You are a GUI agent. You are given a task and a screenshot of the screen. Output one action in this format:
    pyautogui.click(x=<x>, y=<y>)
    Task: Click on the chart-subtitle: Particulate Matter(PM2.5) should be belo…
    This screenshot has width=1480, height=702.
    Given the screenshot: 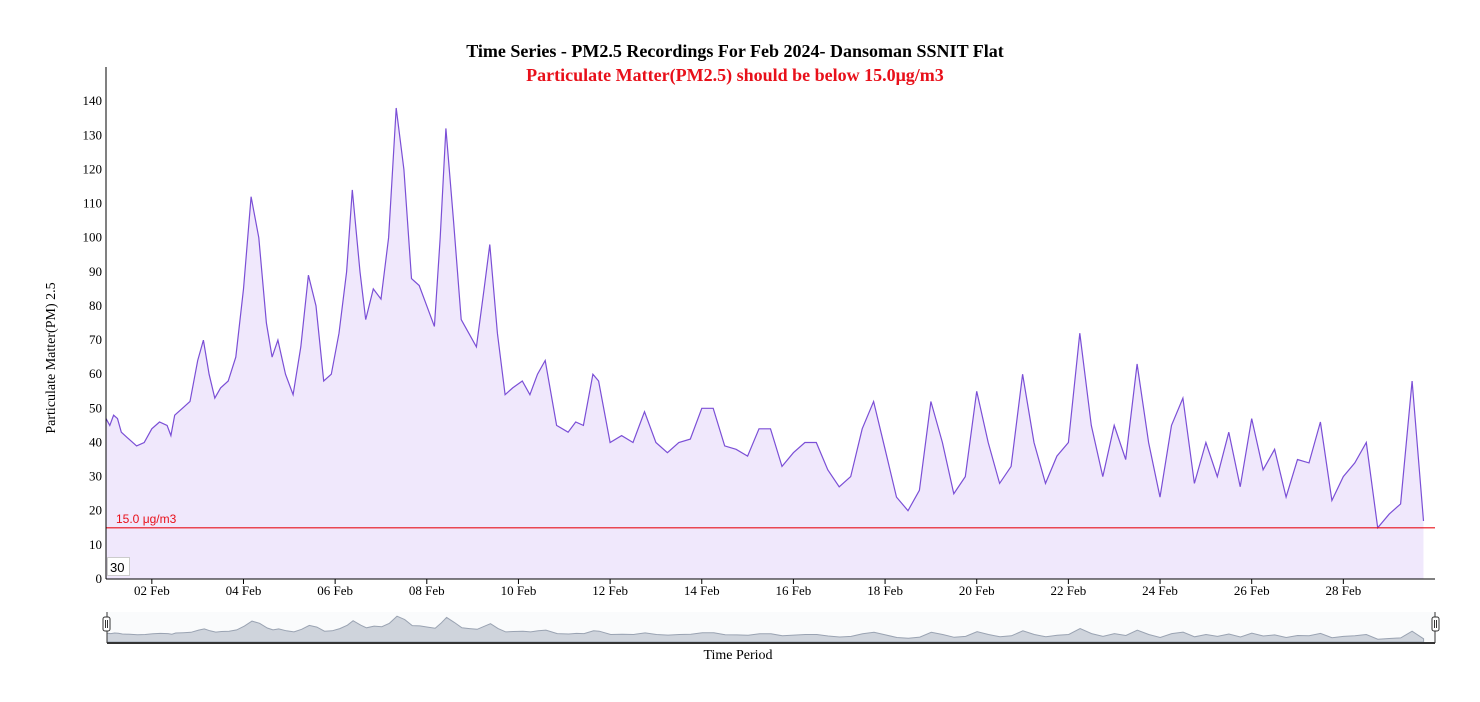 What is the action you would take?
    pyautogui.click(x=735, y=75)
    